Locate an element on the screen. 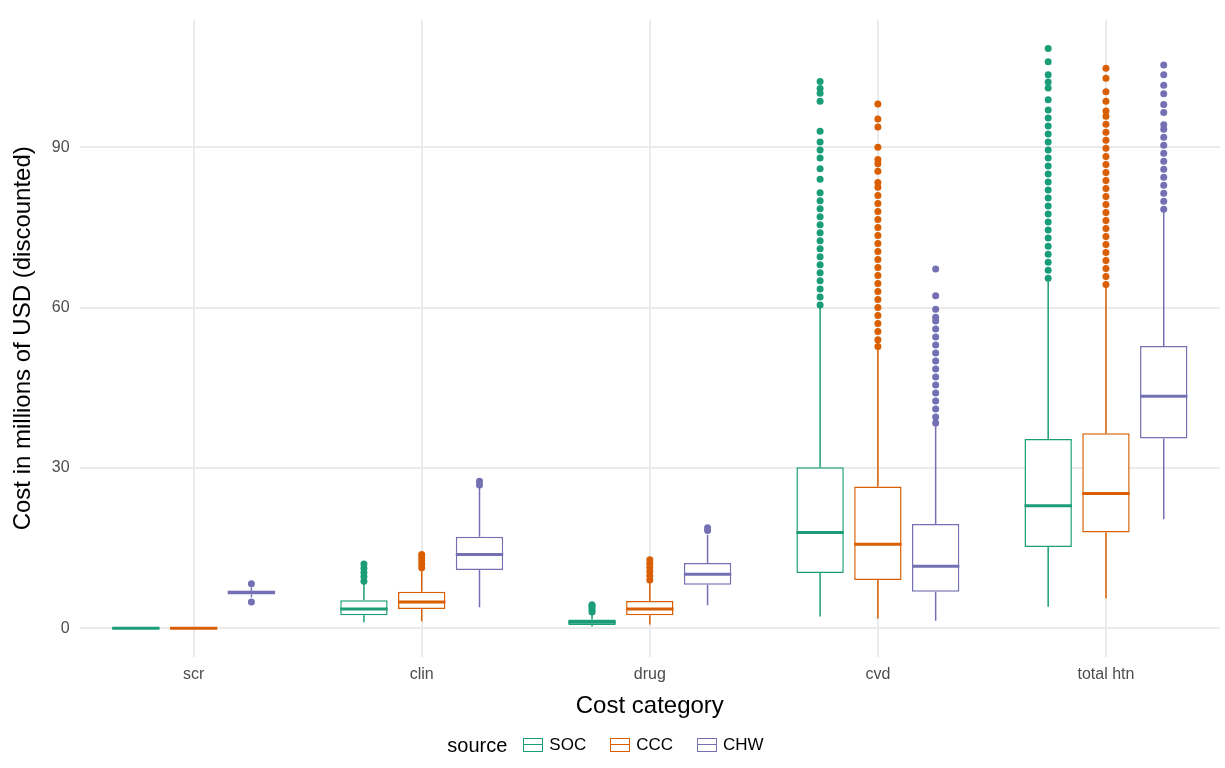 This screenshot has width=1225, height=768. legend-label: CHW is located at coordinates (743, 745).